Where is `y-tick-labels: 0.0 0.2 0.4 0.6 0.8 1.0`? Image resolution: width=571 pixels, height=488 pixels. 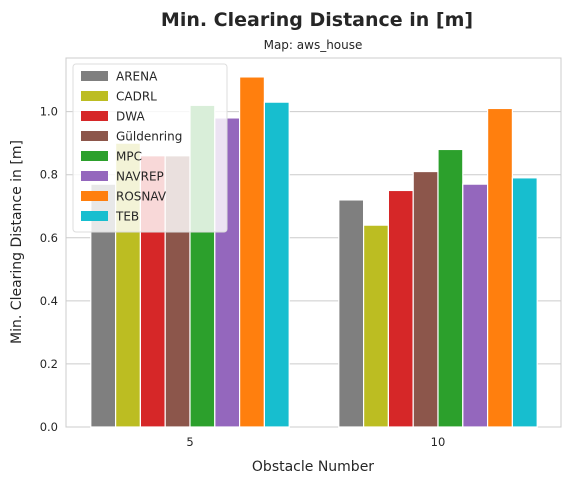 y-tick-labels: 0.0 0.2 0.4 0.6 0.8 1.0 is located at coordinates (49, 269).